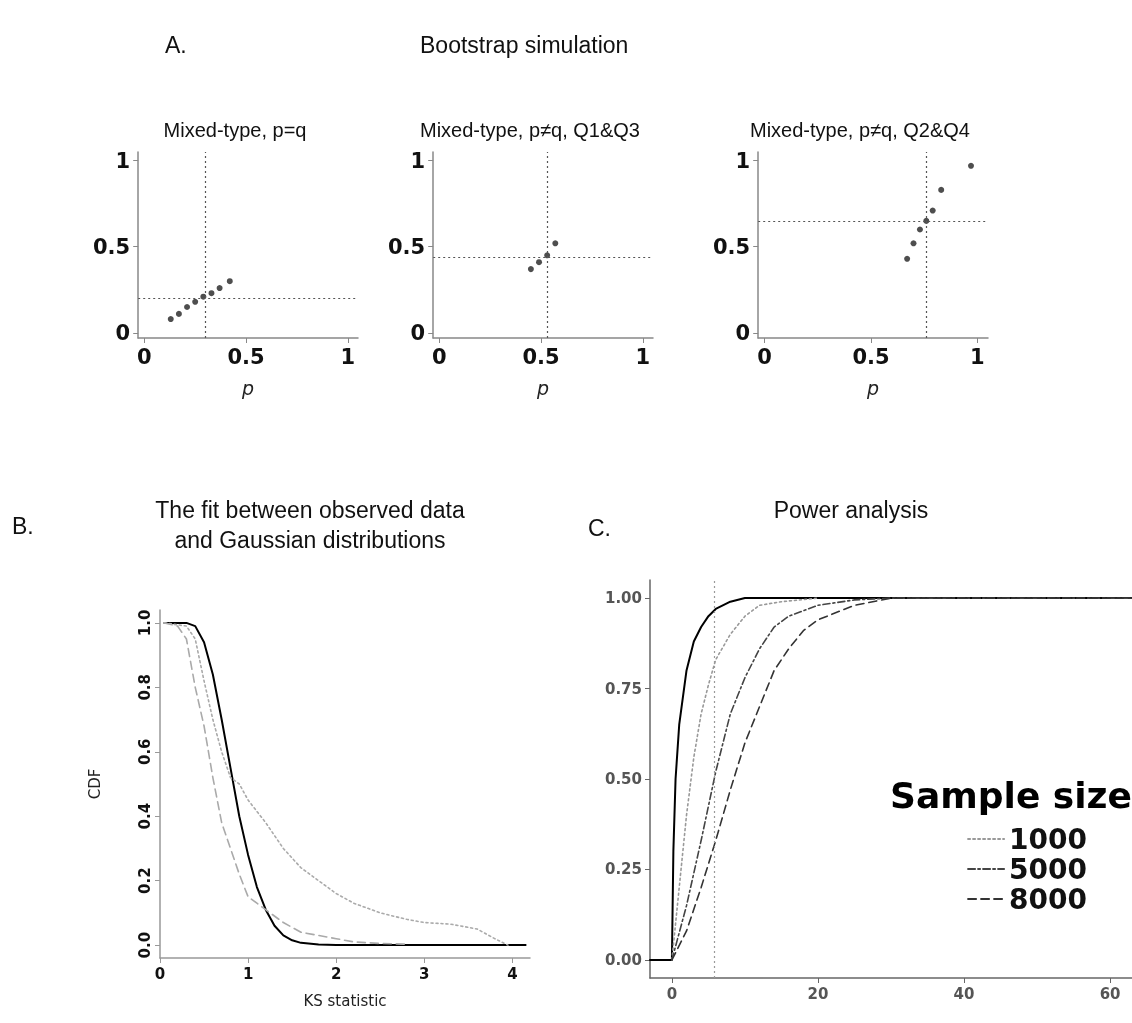 The height and width of the screenshot is (1023, 1132). Describe the element at coordinates (860, 130) in the screenshot. I see `chart-title: Mixed-type, p≠q, Q2&Q4` at that location.